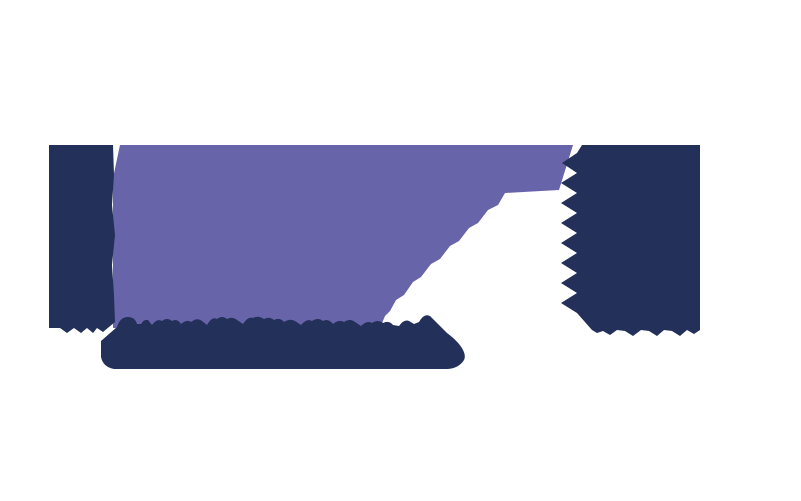 The height and width of the screenshot is (501, 801). I want to click on logo-zigzag-block, so click(630, 240).